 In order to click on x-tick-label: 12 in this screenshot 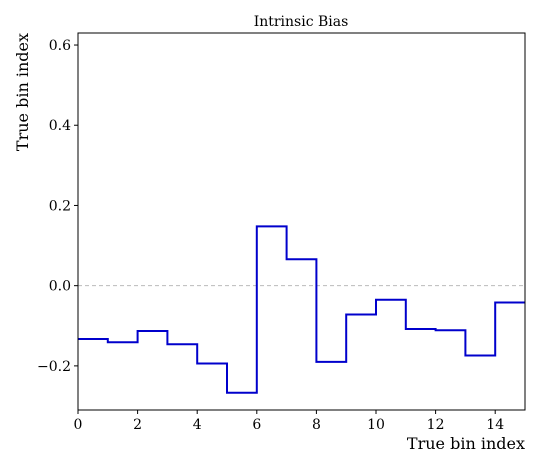, I will do `click(436, 425)`.